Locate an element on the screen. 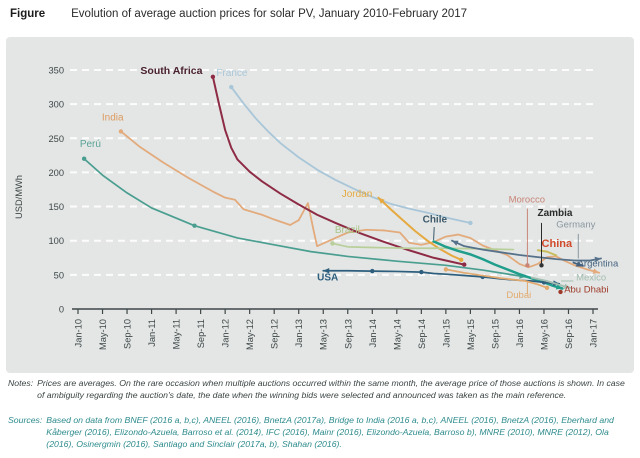 This screenshot has height=458, width=640. svg-text: Jan-13 is located at coordinates (299, 333).